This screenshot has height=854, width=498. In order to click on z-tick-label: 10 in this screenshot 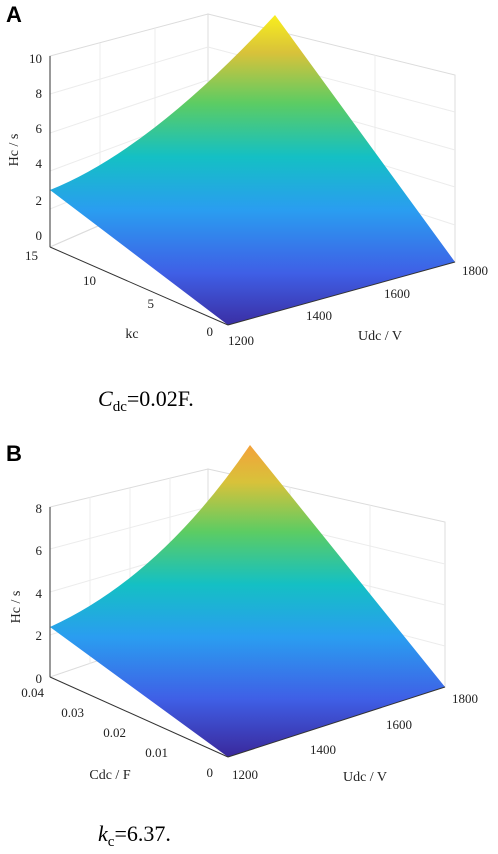, I will do `click(35, 58)`.